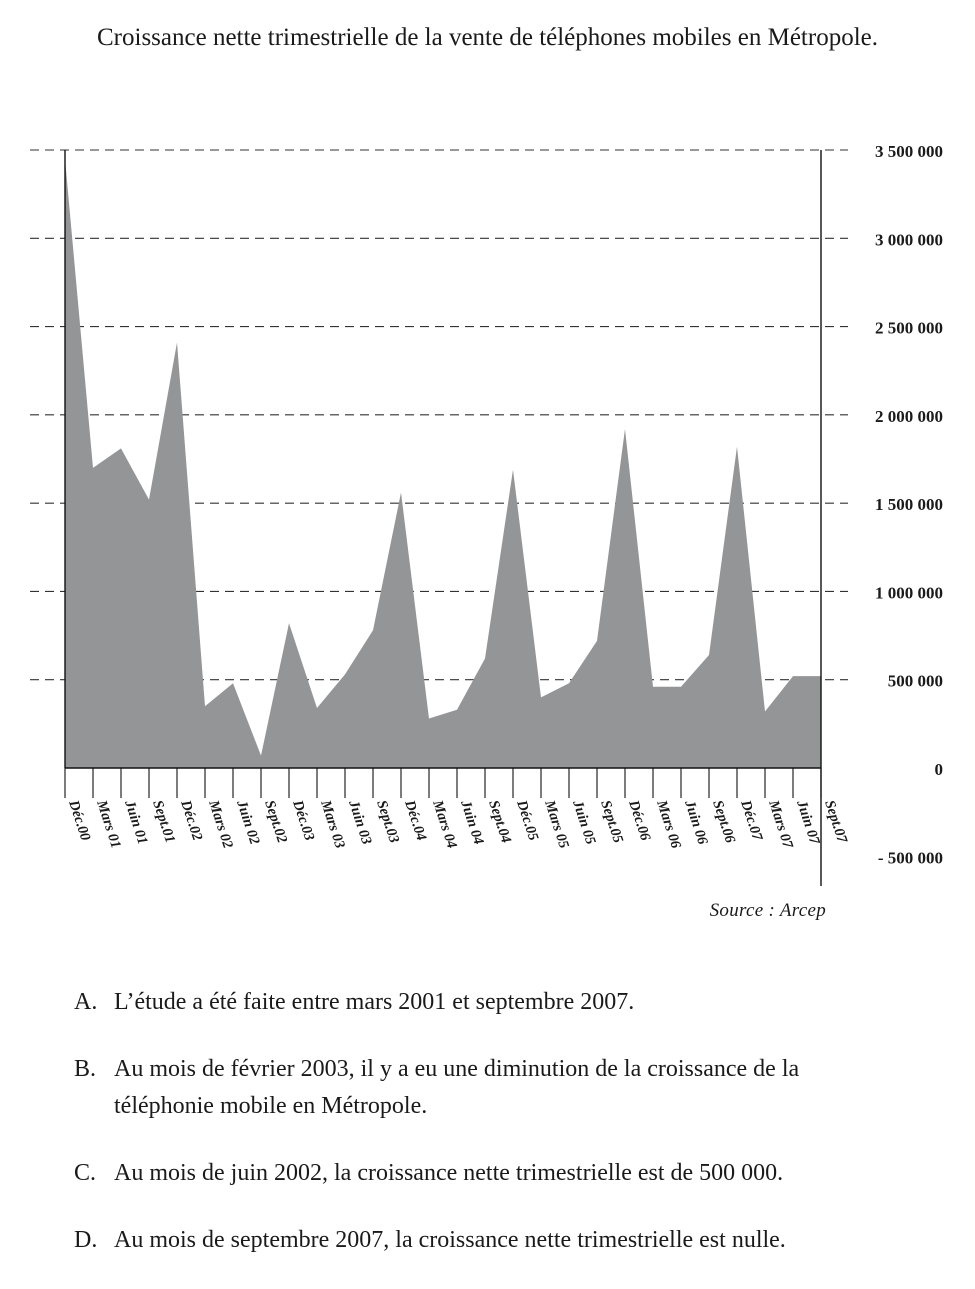 This screenshot has height=1289, width=975. Describe the element at coordinates (751, 820) in the screenshot. I see `x-tick-label: Déc.07` at that location.